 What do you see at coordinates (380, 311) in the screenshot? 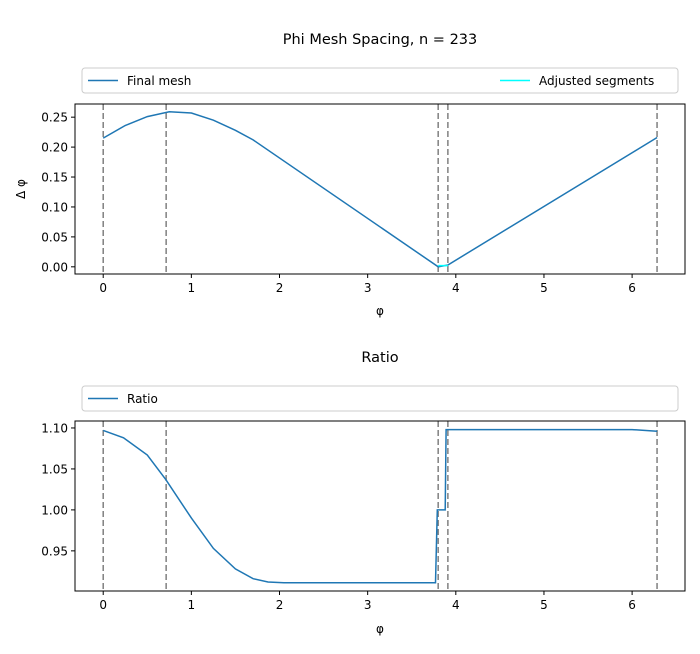
I see `top-x-label: φ` at bounding box center [380, 311].